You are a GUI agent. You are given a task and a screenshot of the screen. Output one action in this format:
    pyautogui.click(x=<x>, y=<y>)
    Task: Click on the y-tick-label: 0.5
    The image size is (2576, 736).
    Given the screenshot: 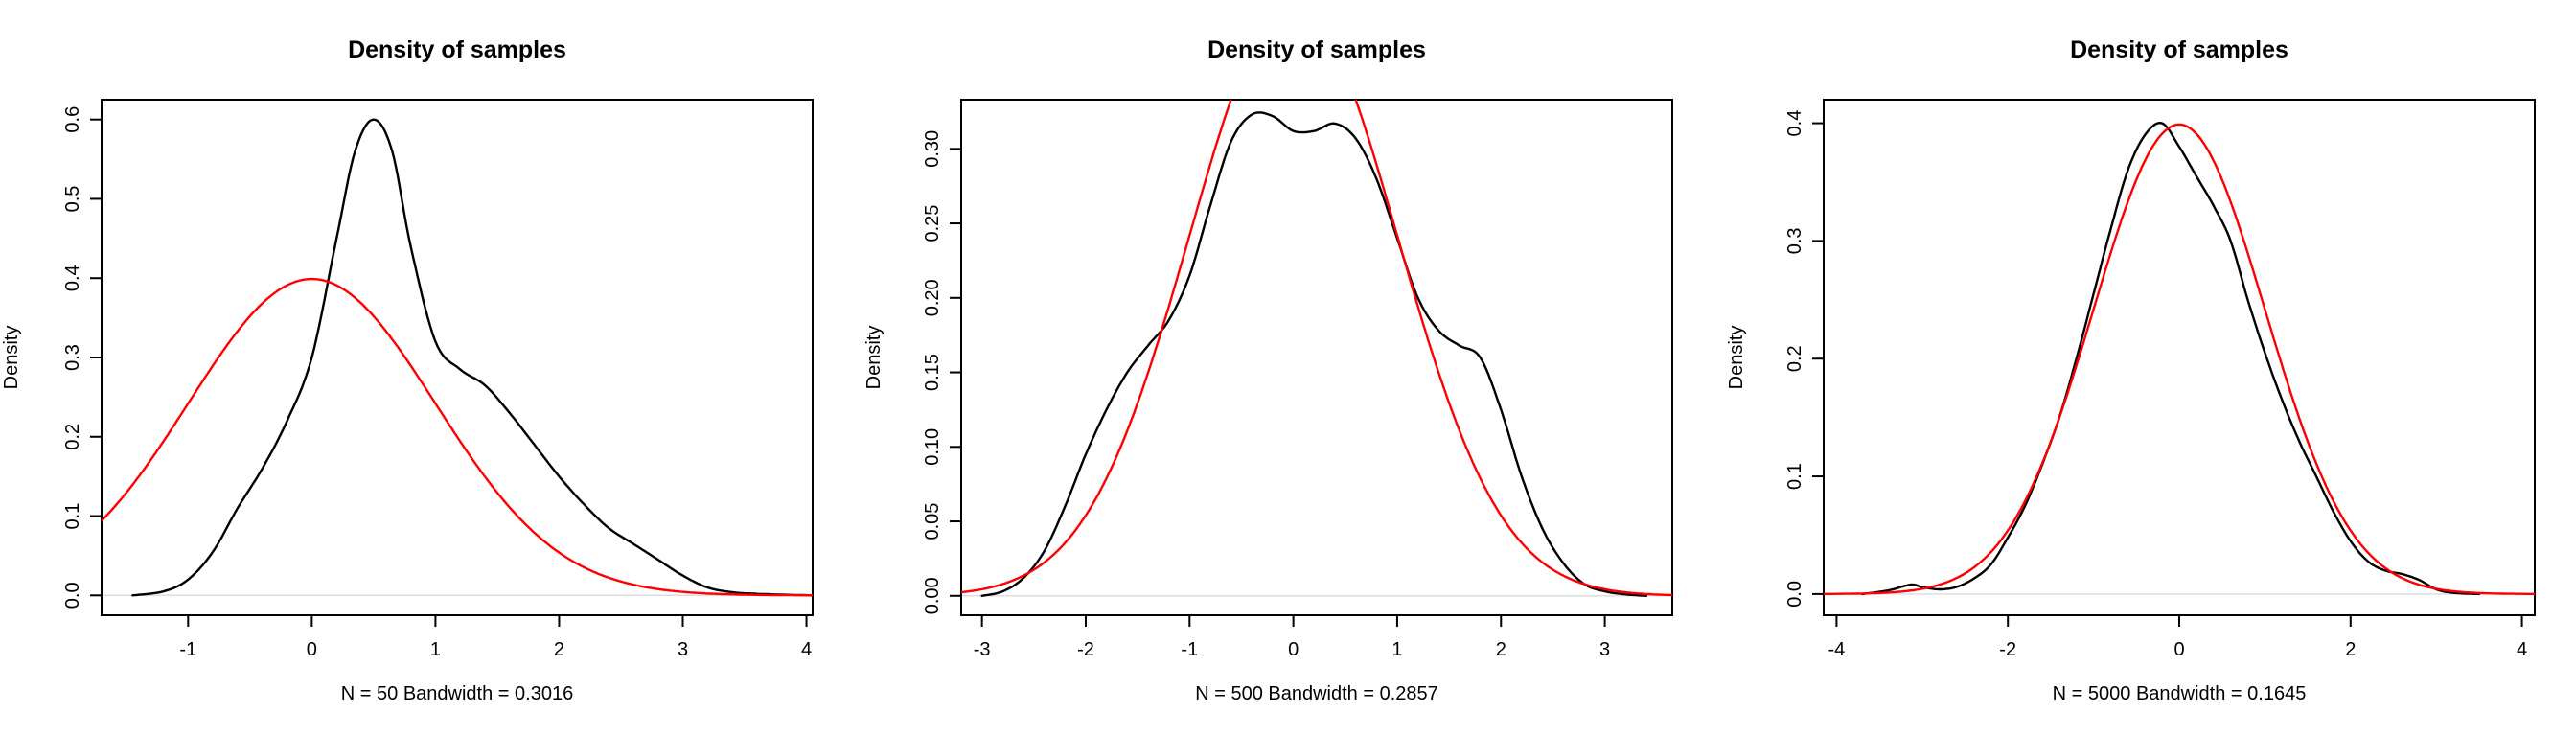 What is the action you would take?
    pyautogui.click(x=72, y=199)
    